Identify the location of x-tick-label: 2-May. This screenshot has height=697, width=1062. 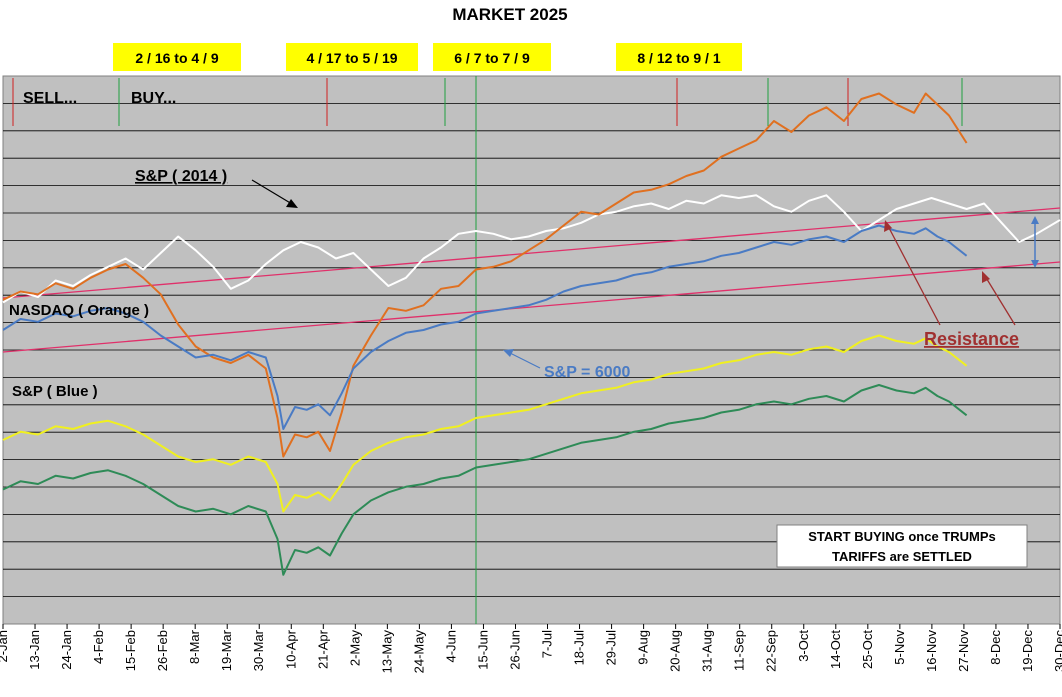
(354, 648).